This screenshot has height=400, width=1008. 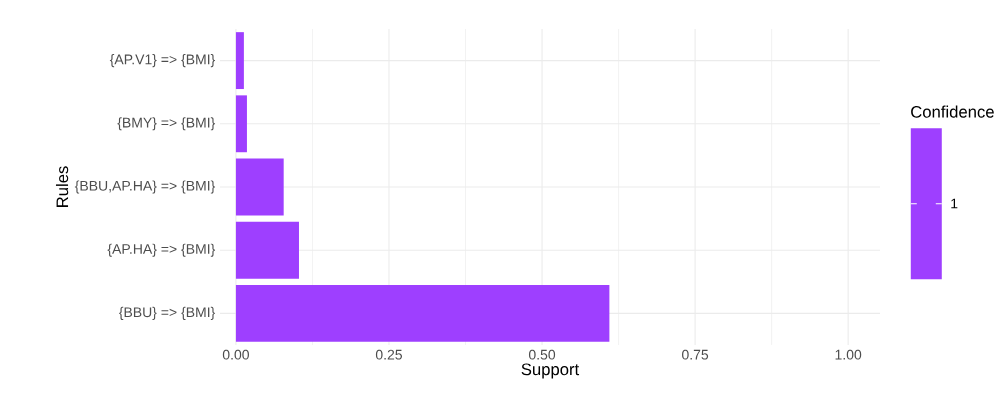 What do you see at coordinates (848, 354) in the screenshot?
I see `x-tick-label: 1.00` at bounding box center [848, 354].